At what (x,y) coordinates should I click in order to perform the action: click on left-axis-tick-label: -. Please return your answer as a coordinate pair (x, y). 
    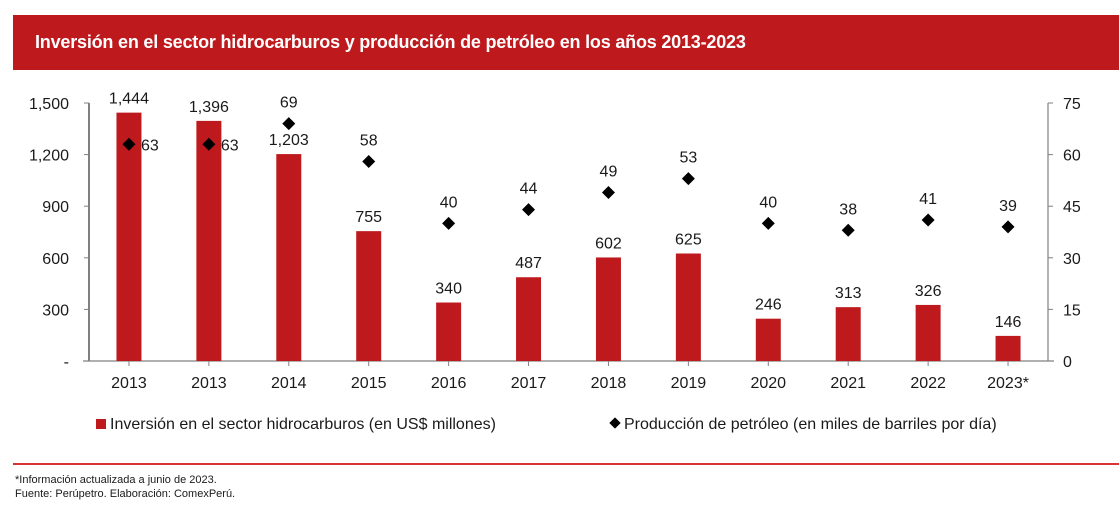
    Looking at the image, I should click on (66, 362).